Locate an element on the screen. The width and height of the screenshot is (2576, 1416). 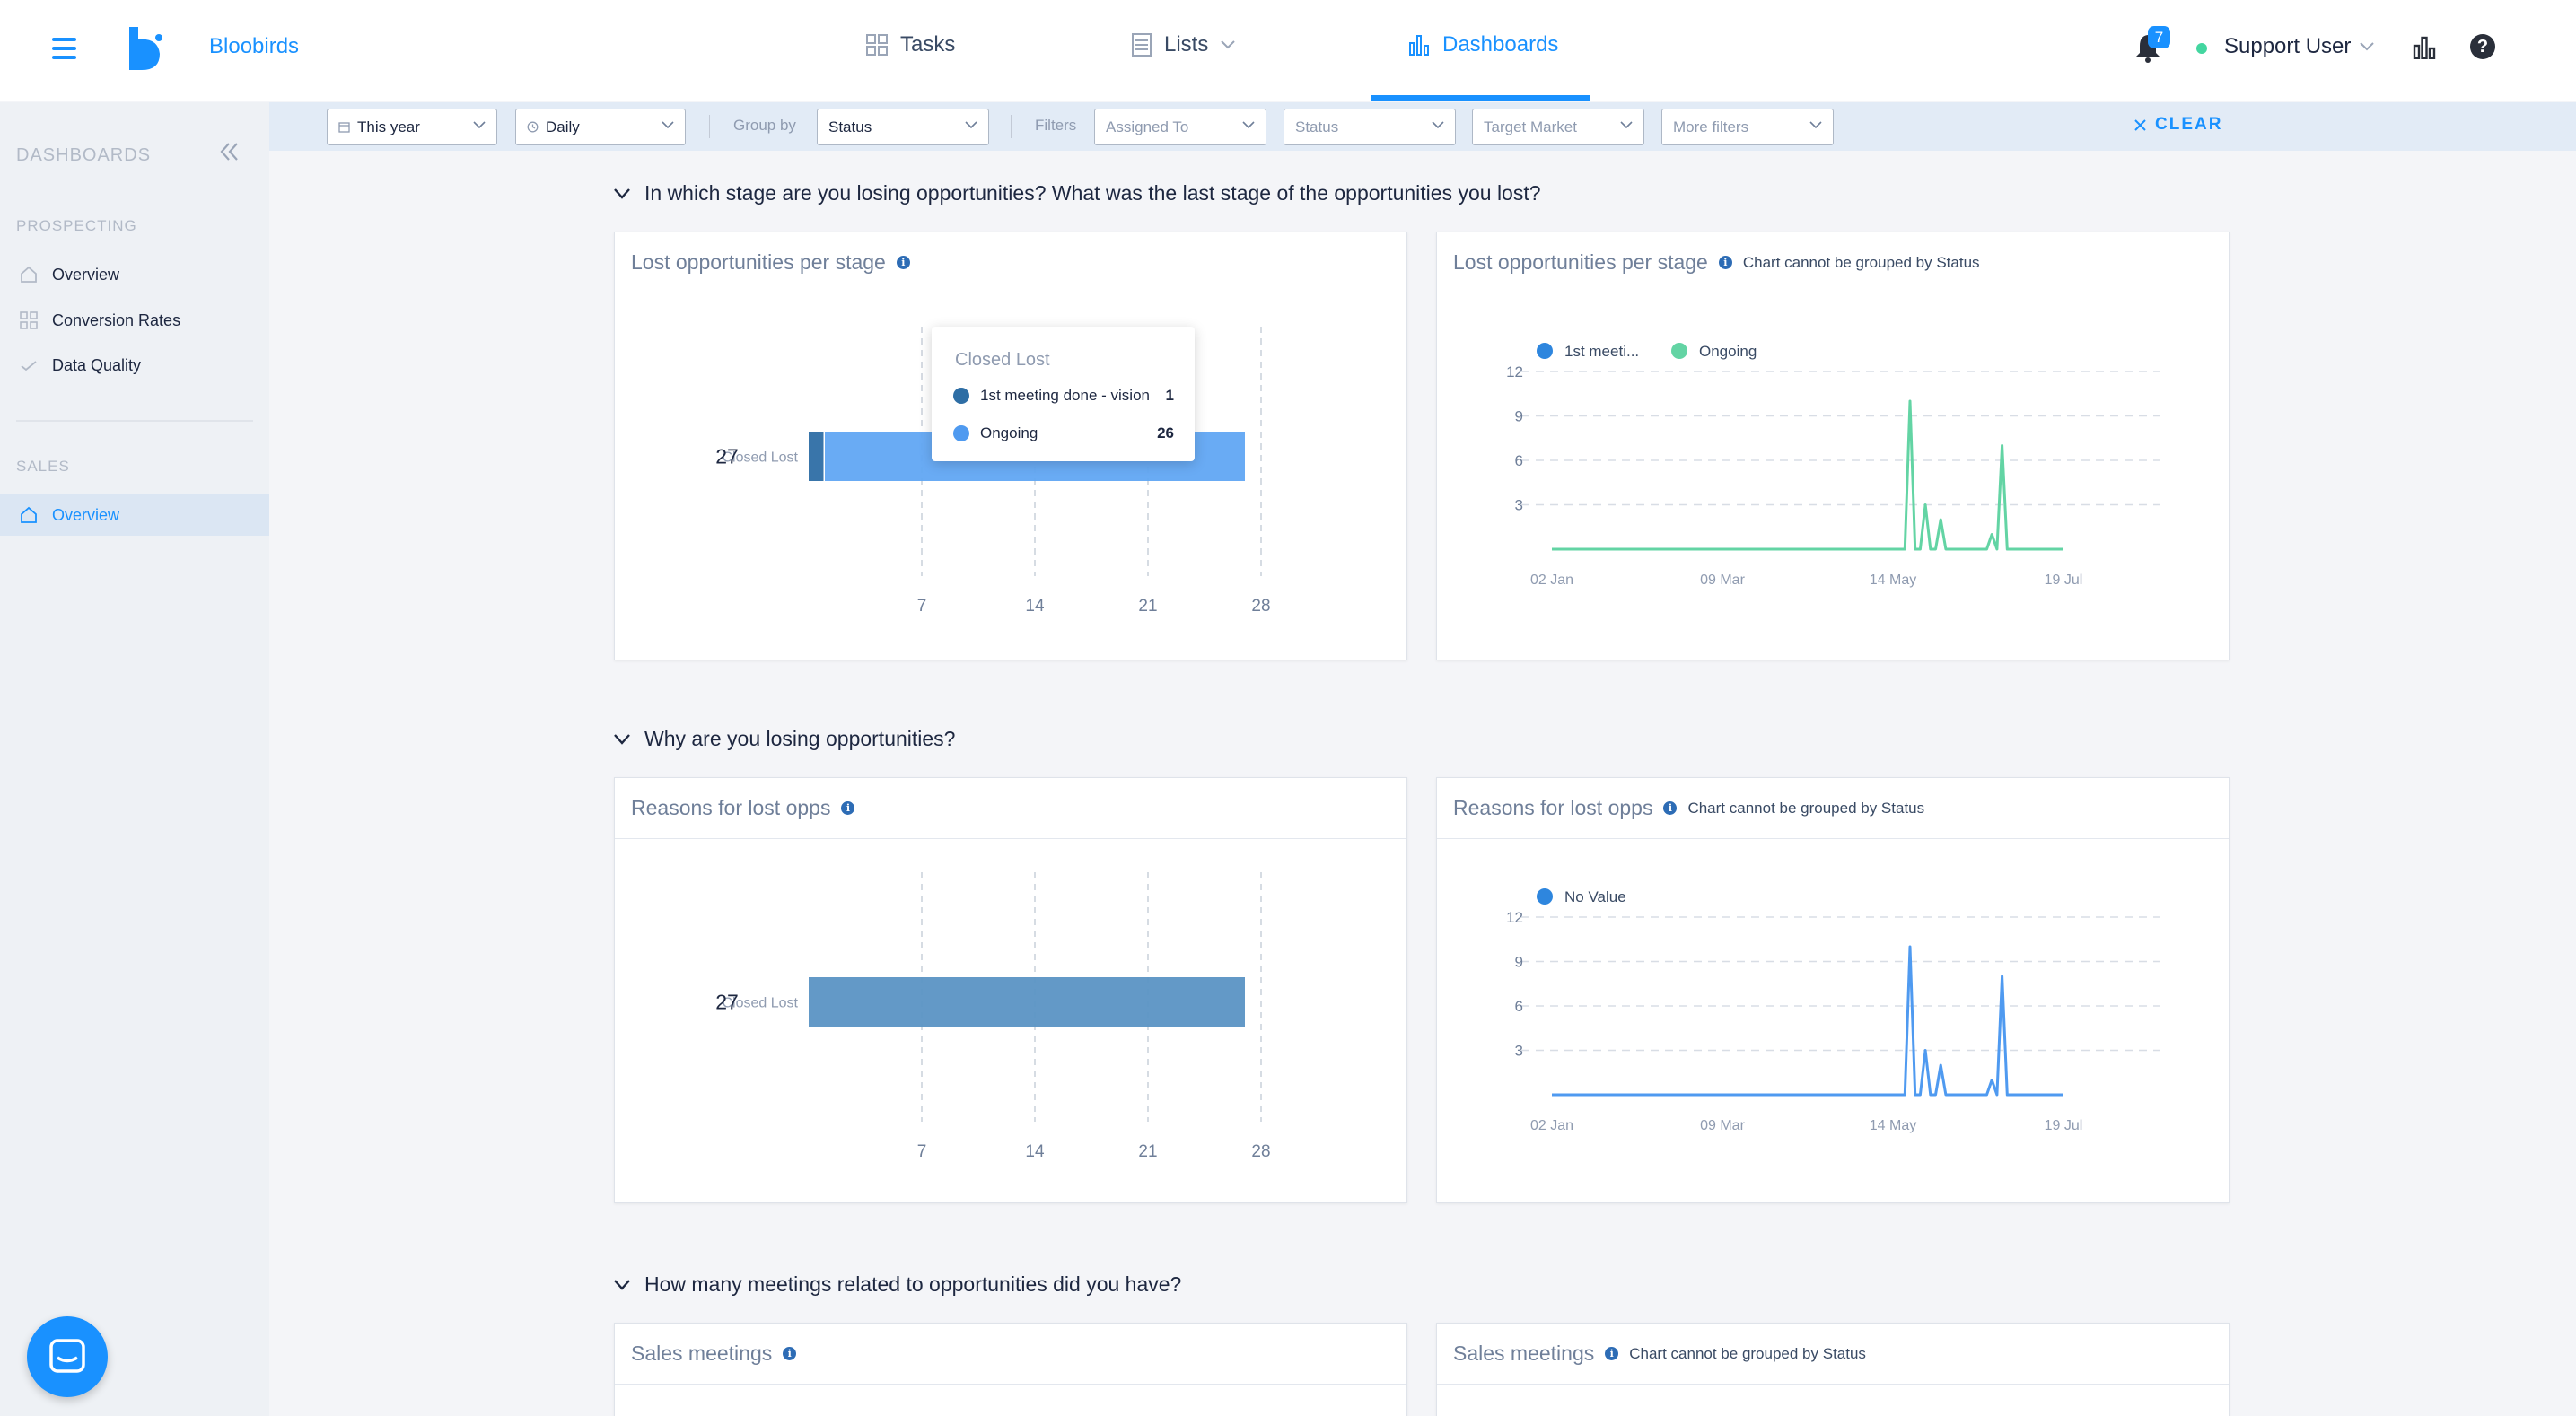
x-tick-label: 19 Jul is located at coordinates (2064, 1125).